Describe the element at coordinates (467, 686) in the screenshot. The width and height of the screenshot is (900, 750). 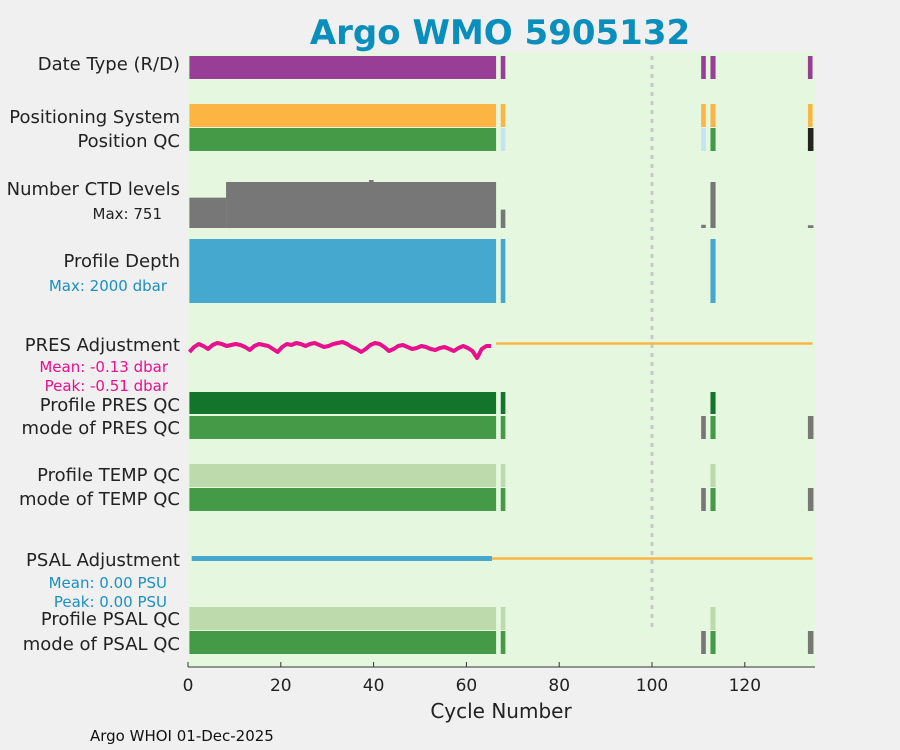
I see `x-tick-label: 60` at that location.